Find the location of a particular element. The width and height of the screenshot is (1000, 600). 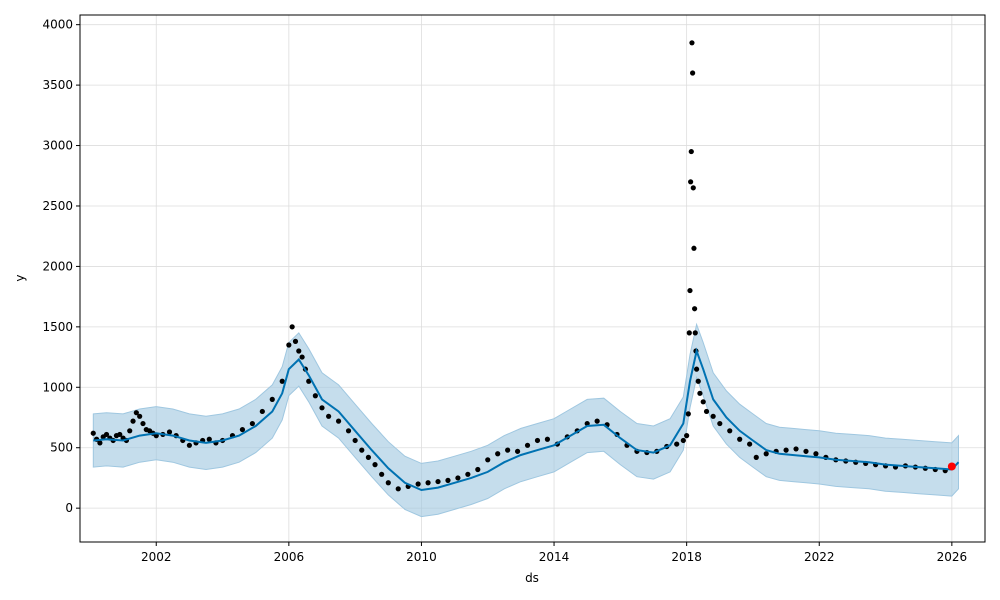

x-tick-label: 2006 is located at coordinates (289, 557).